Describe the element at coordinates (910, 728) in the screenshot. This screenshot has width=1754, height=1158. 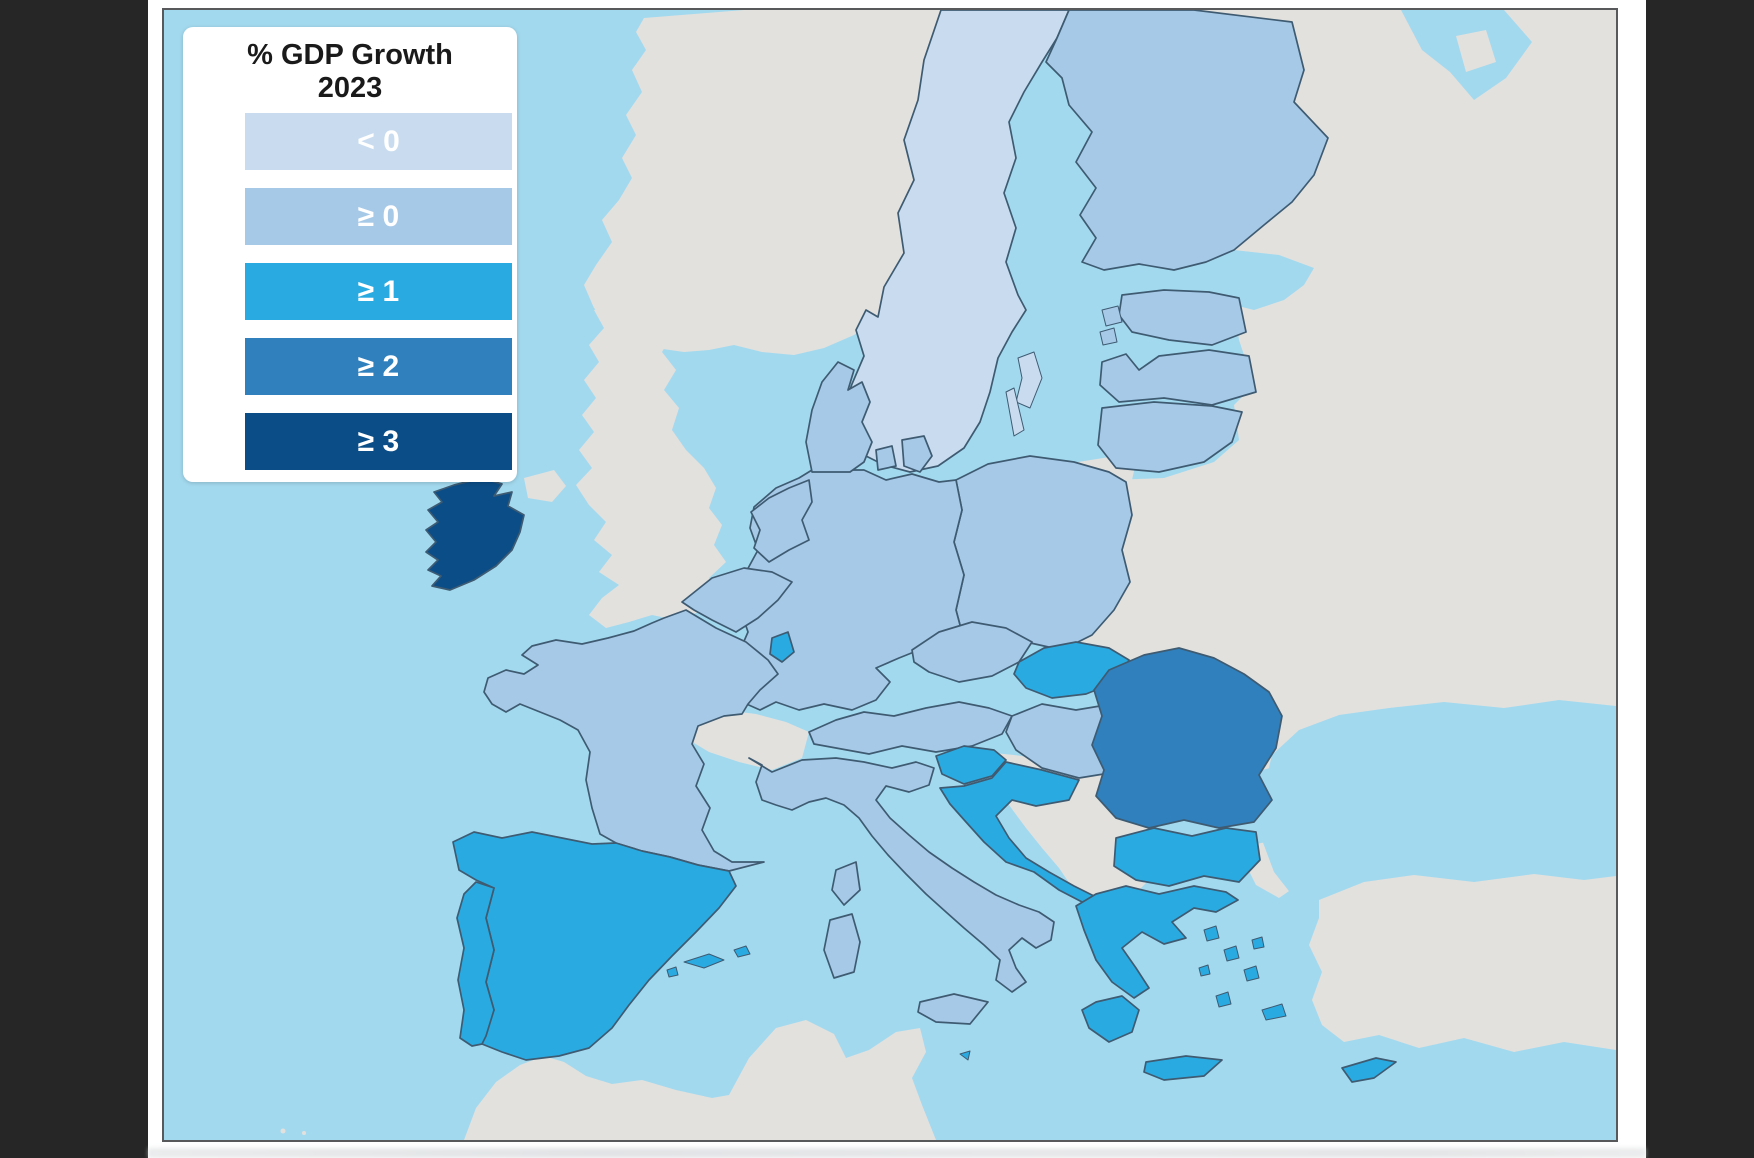
I see `country-austria` at that location.